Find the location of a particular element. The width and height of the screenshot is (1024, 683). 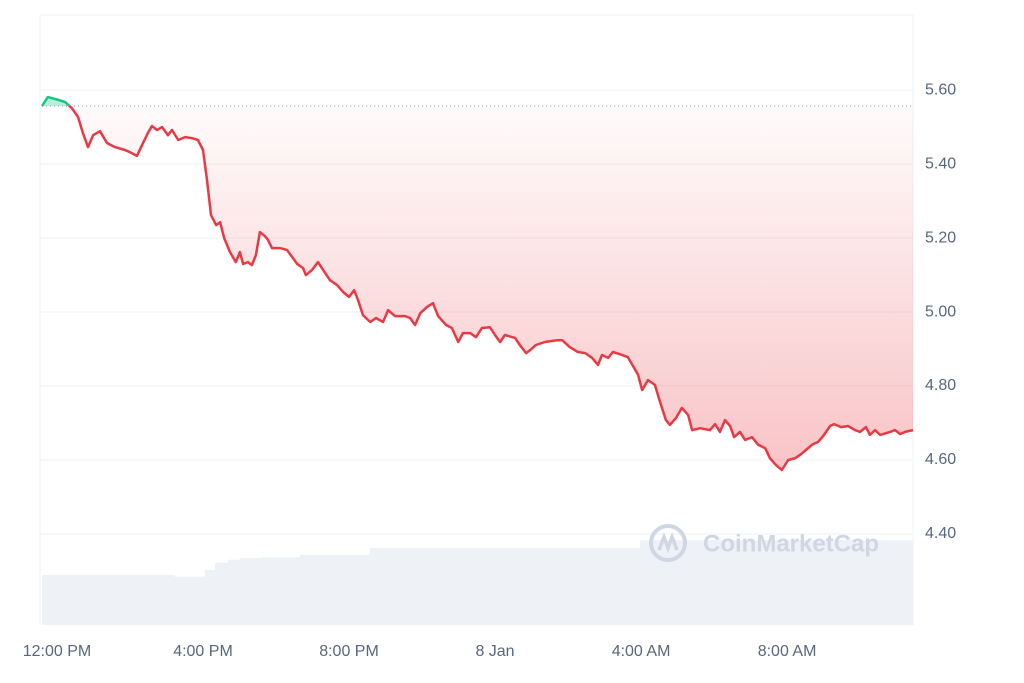

watermark-logo is located at coordinates (668, 543).